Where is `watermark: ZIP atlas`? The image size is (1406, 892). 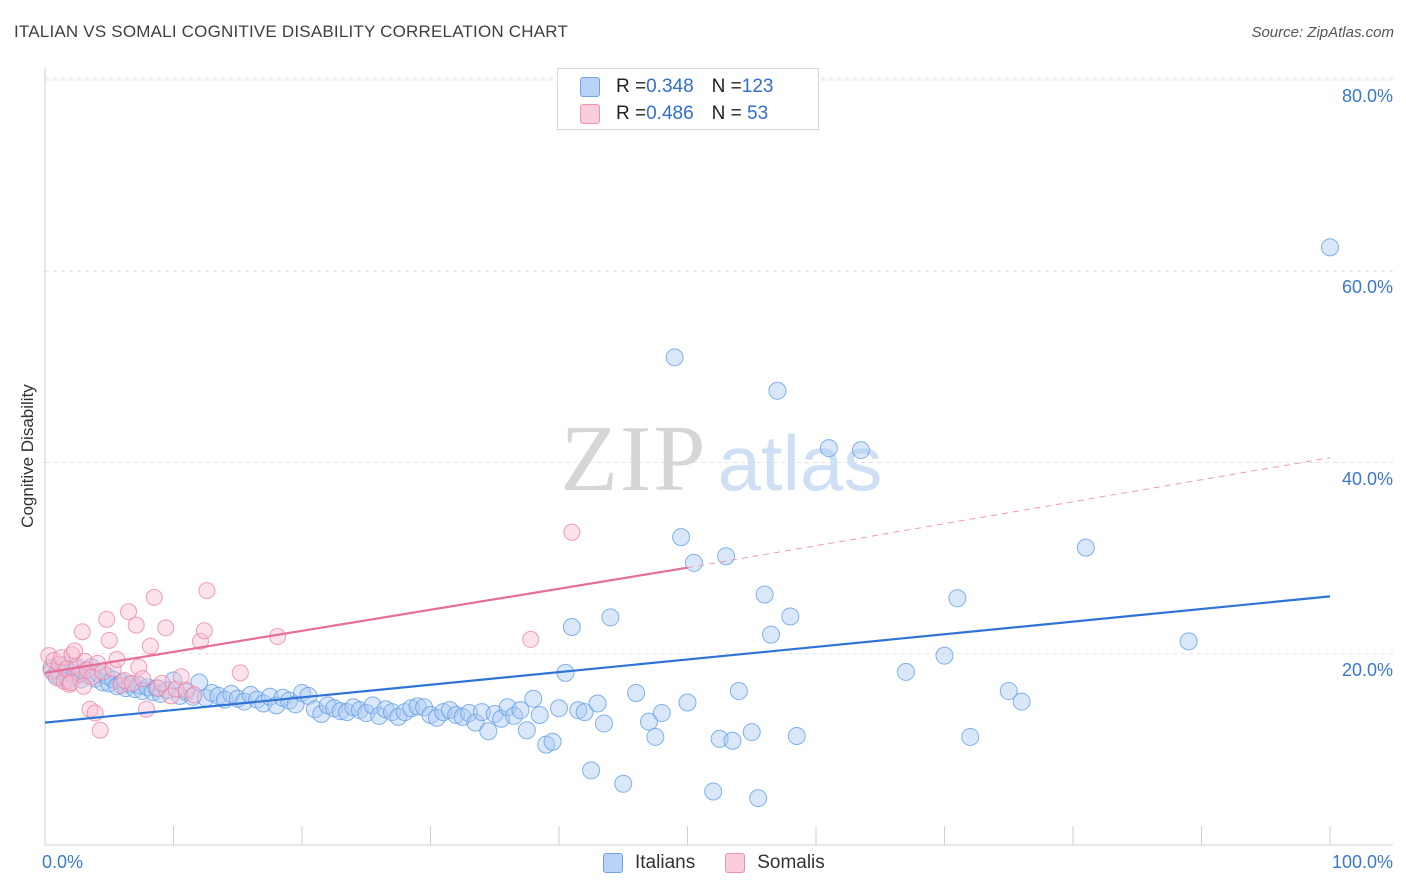
watermark: ZIP atlas is located at coordinates (722, 459).